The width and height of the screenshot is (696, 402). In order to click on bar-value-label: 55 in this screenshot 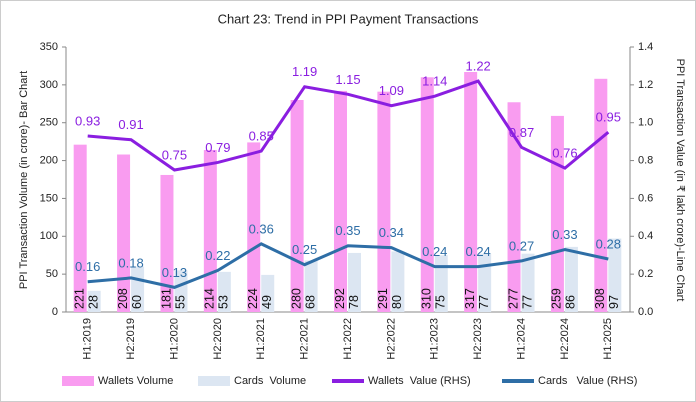, I will do `click(180, 302)`.